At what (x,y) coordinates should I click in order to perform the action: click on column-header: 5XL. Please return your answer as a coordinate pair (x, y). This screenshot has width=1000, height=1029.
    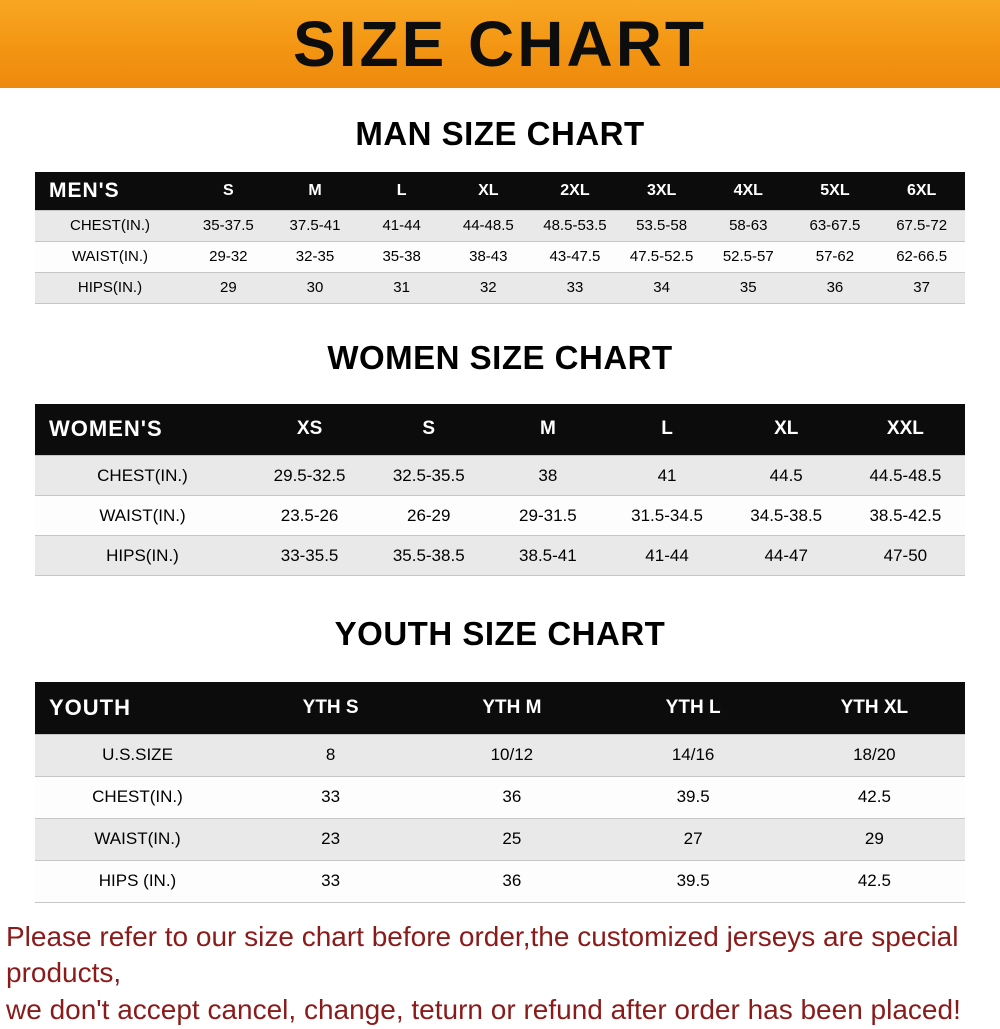
    Looking at the image, I should click on (835, 191).